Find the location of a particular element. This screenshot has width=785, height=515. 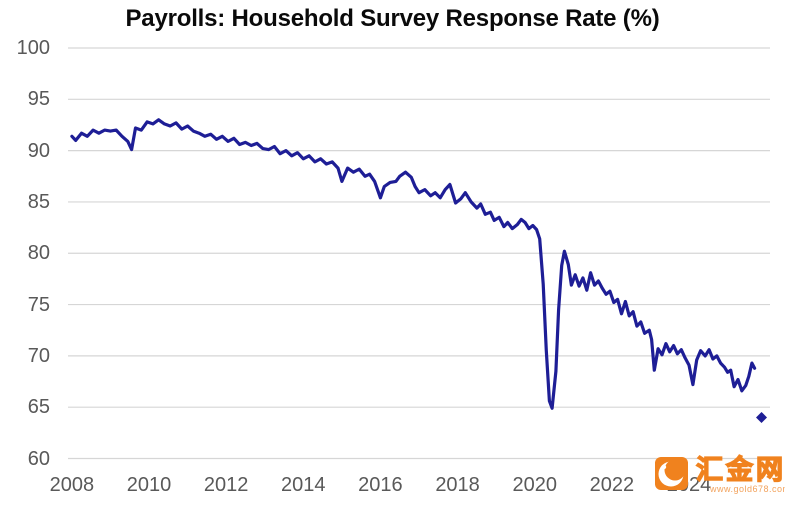

watermark-text: 汇金网 www.gold678.com is located at coordinates (740, 474).